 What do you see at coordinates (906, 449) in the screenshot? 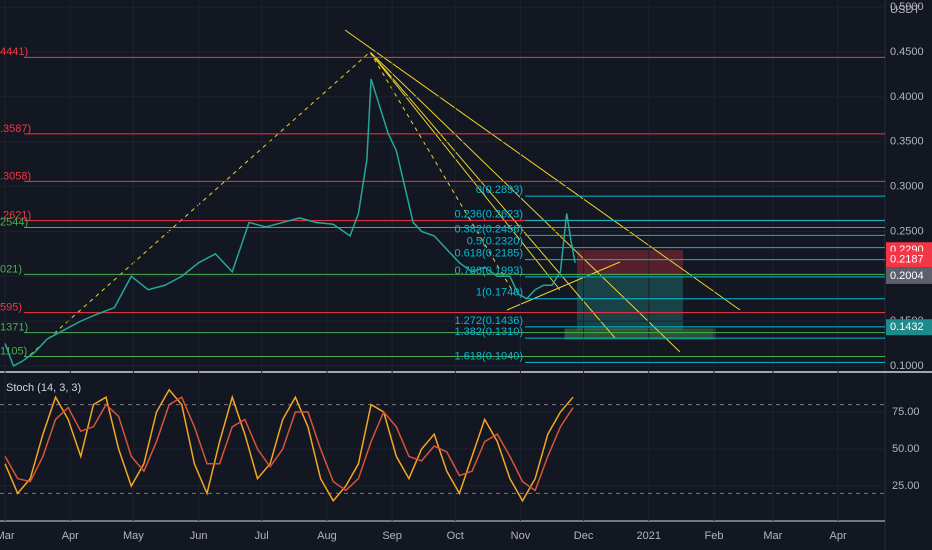
I see `stoch-tick-label: 50.00` at bounding box center [906, 449].